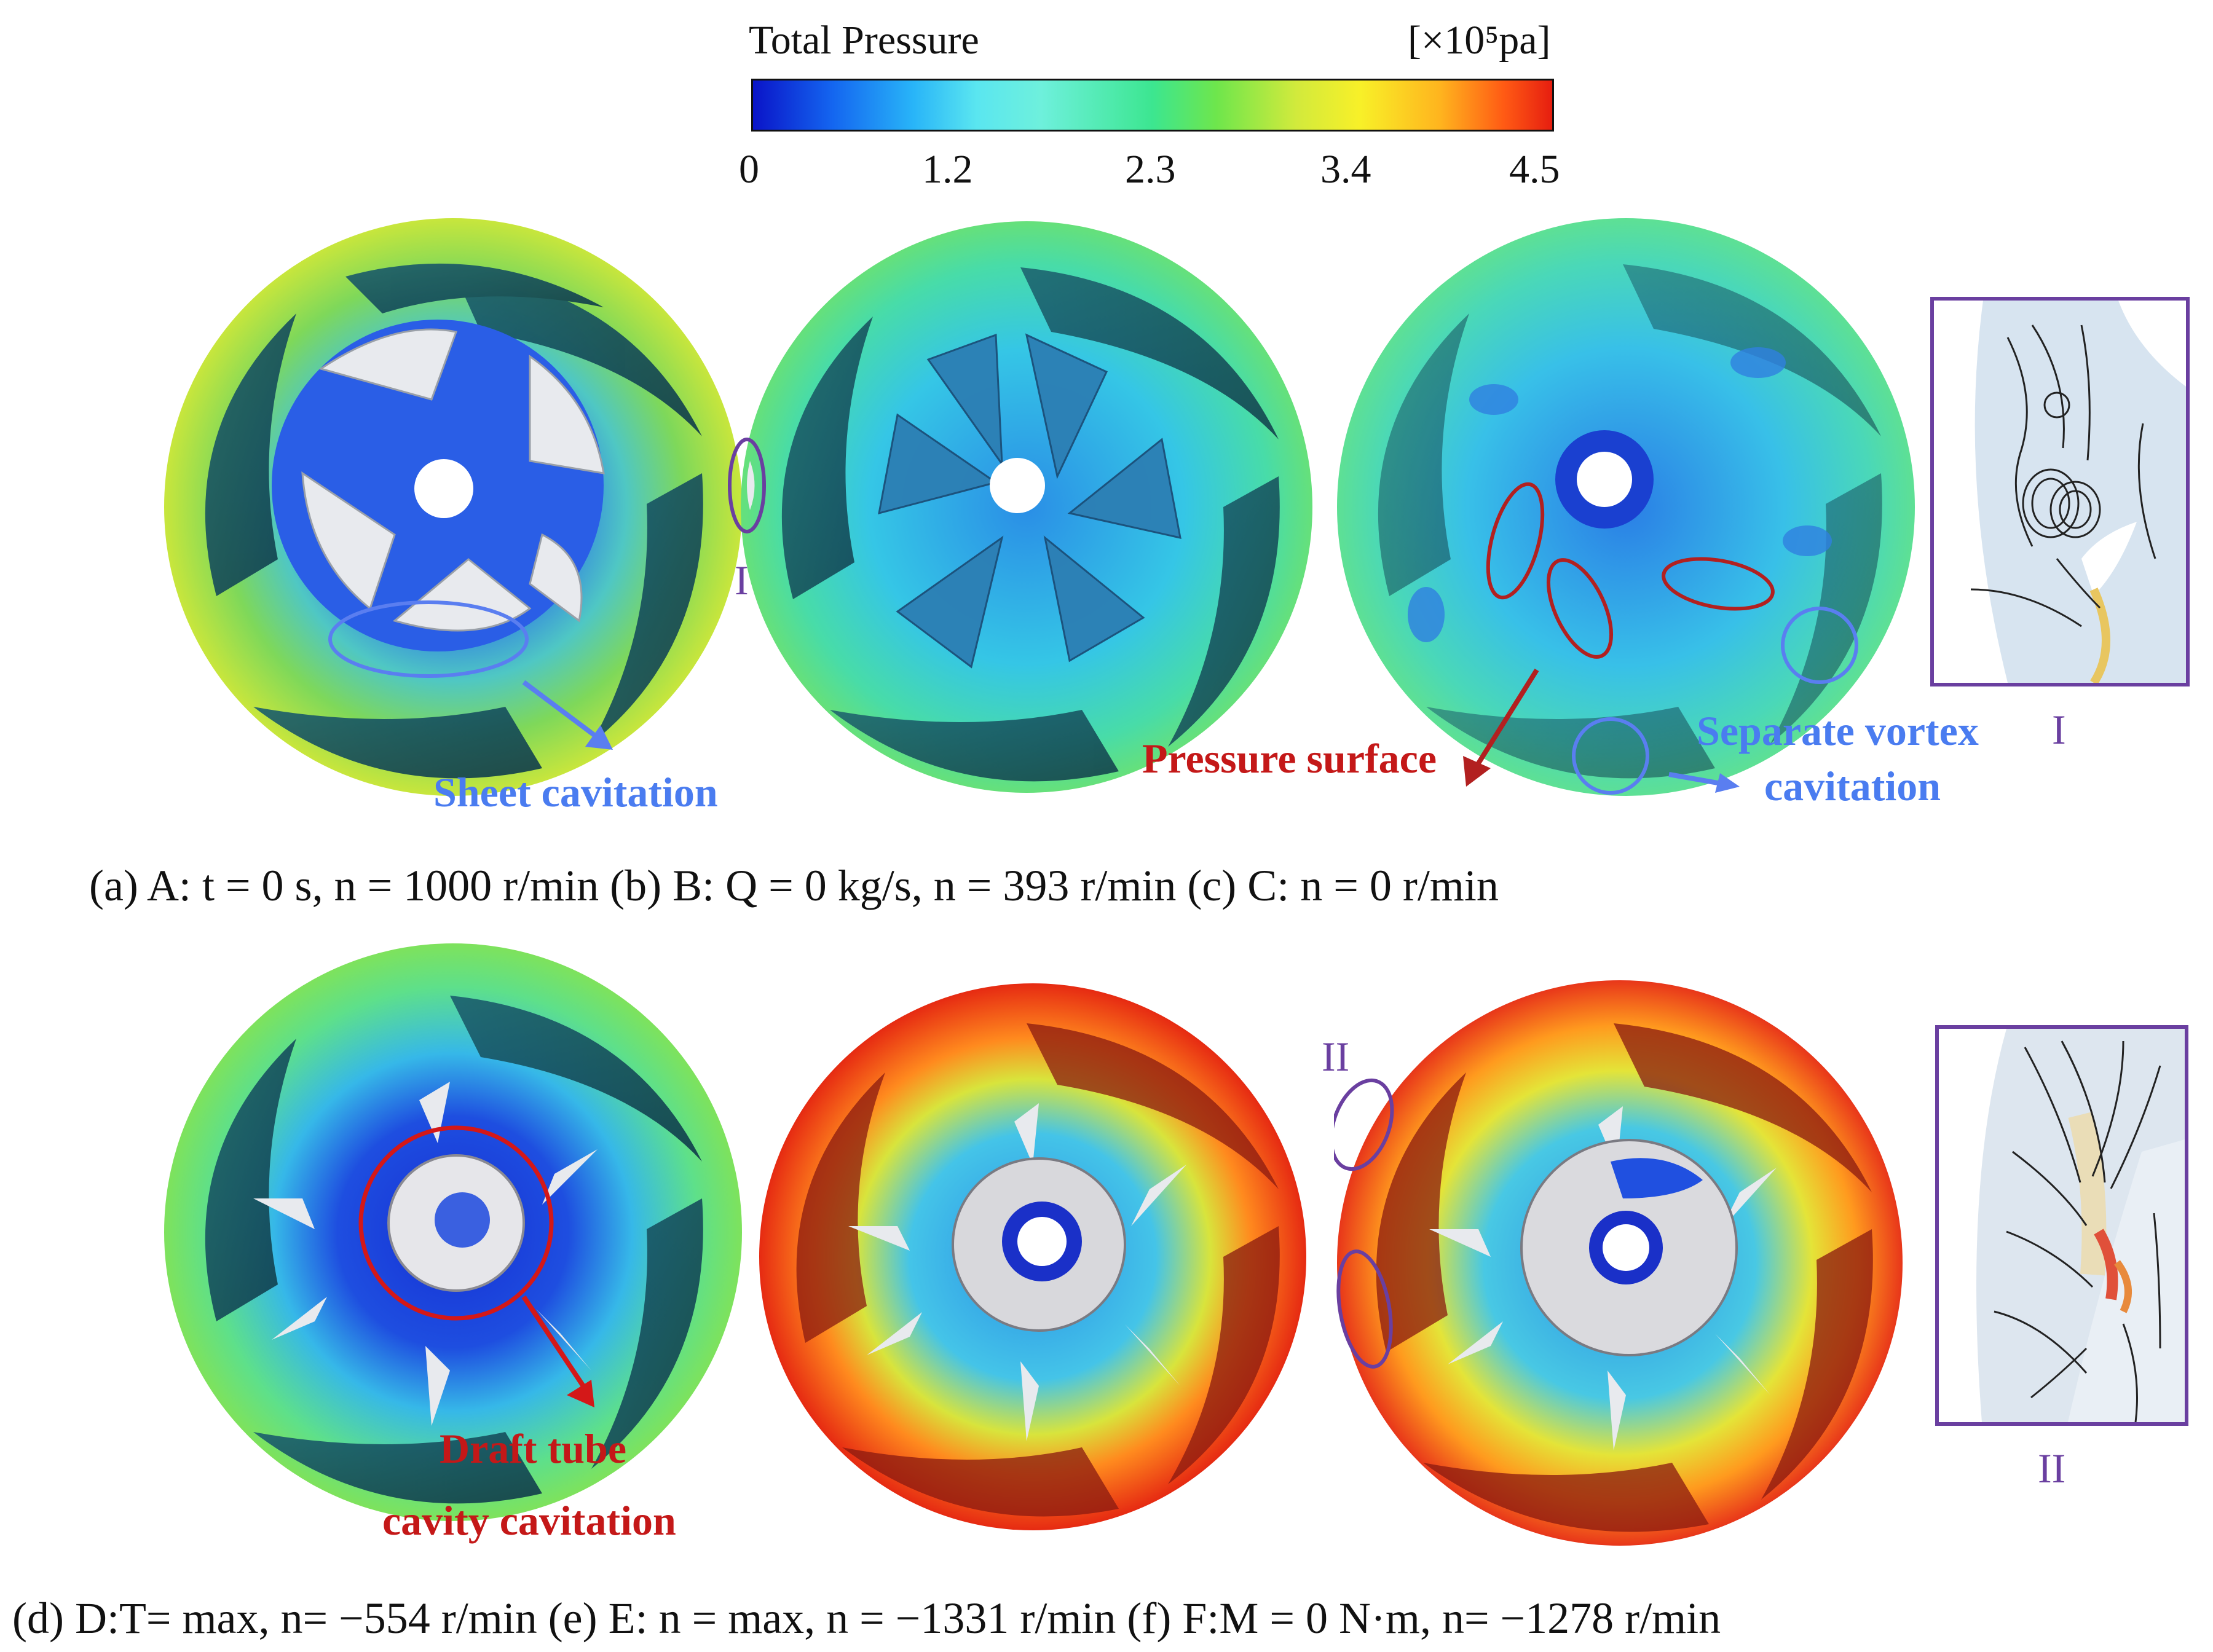  Describe the element at coordinates (1150, 170) in the screenshot. I see `colorbar-tick: 2.3` at that location.